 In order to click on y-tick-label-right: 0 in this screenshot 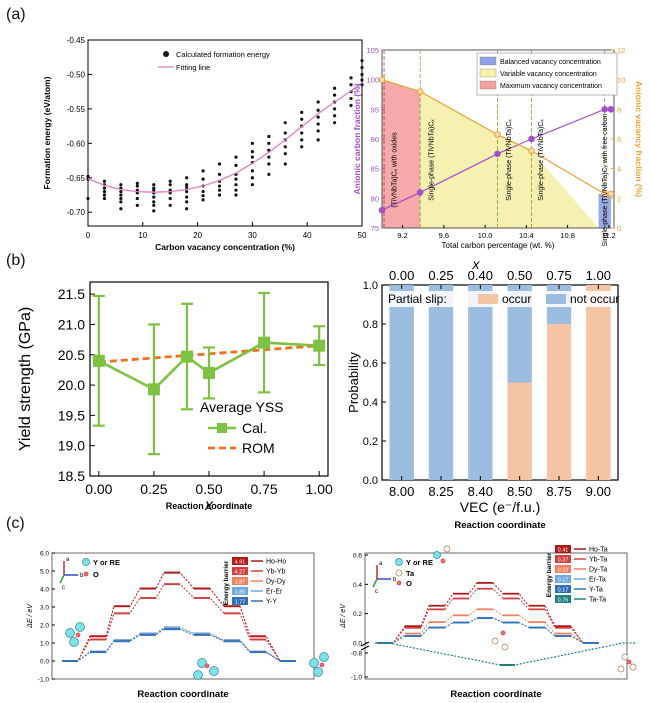, I will do `click(619, 228)`.